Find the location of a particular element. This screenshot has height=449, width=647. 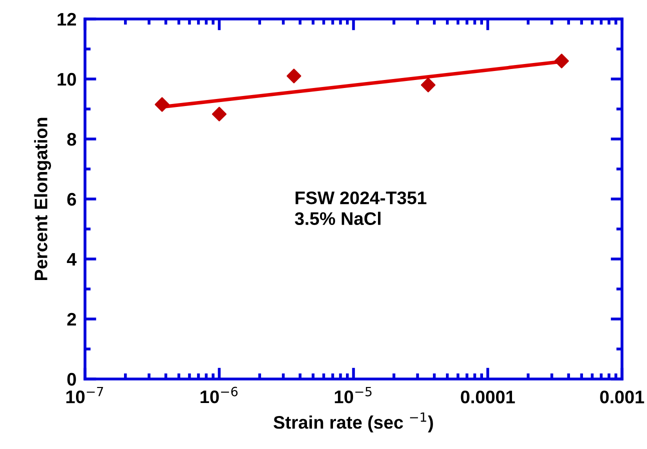

x-tick-label: 10$^{−6}$ is located at coordinates (219, 395).